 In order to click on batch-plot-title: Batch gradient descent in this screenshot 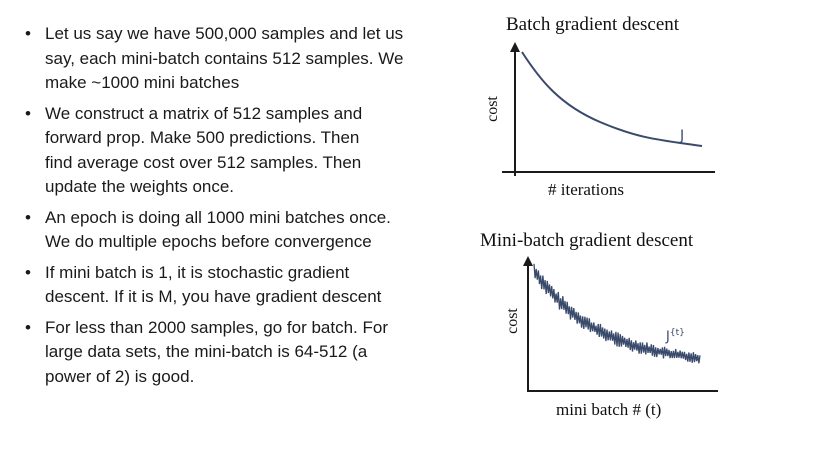, I will do `click(593, 24)`.